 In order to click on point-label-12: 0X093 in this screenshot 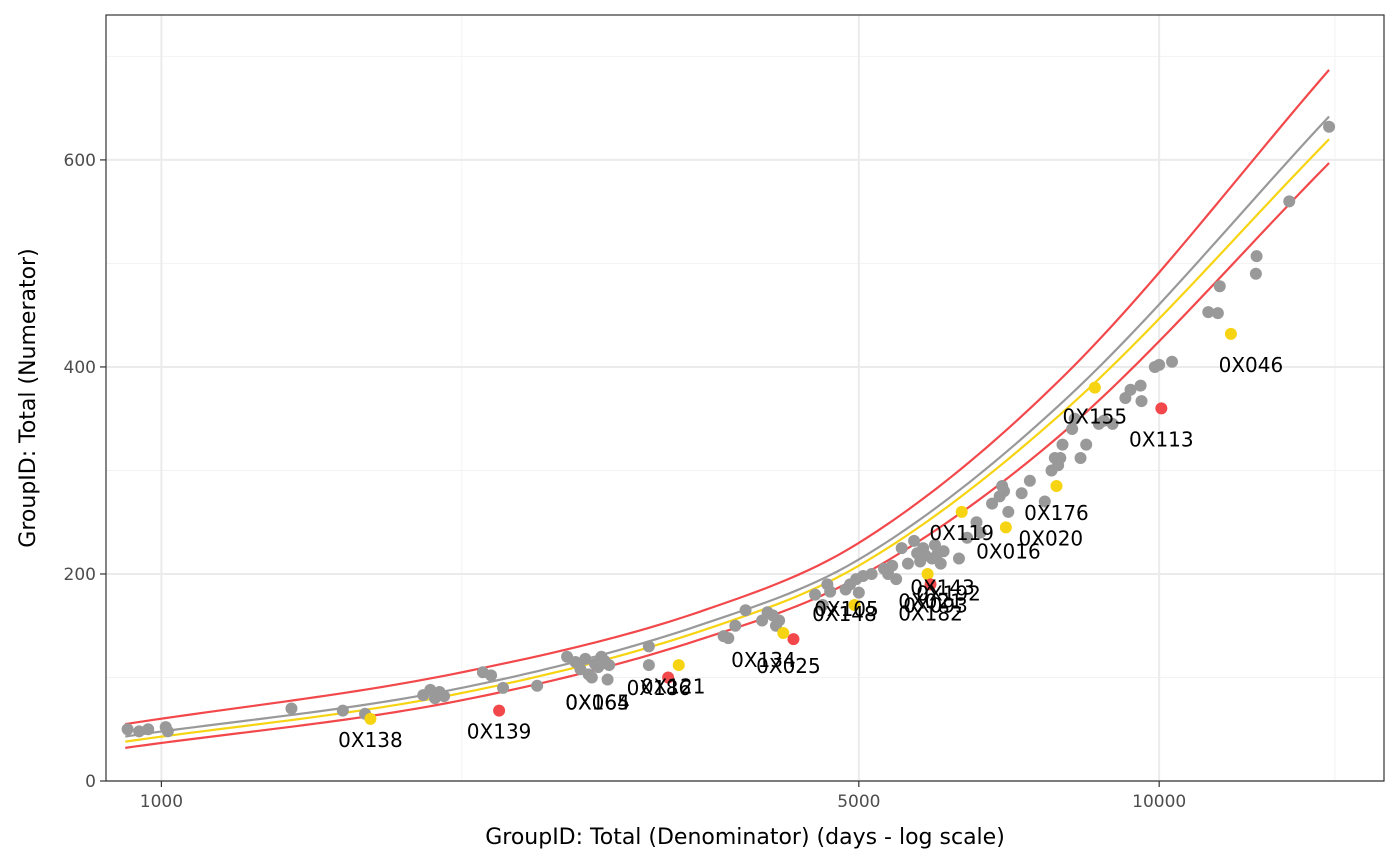, I will do `click(935, 605)`.